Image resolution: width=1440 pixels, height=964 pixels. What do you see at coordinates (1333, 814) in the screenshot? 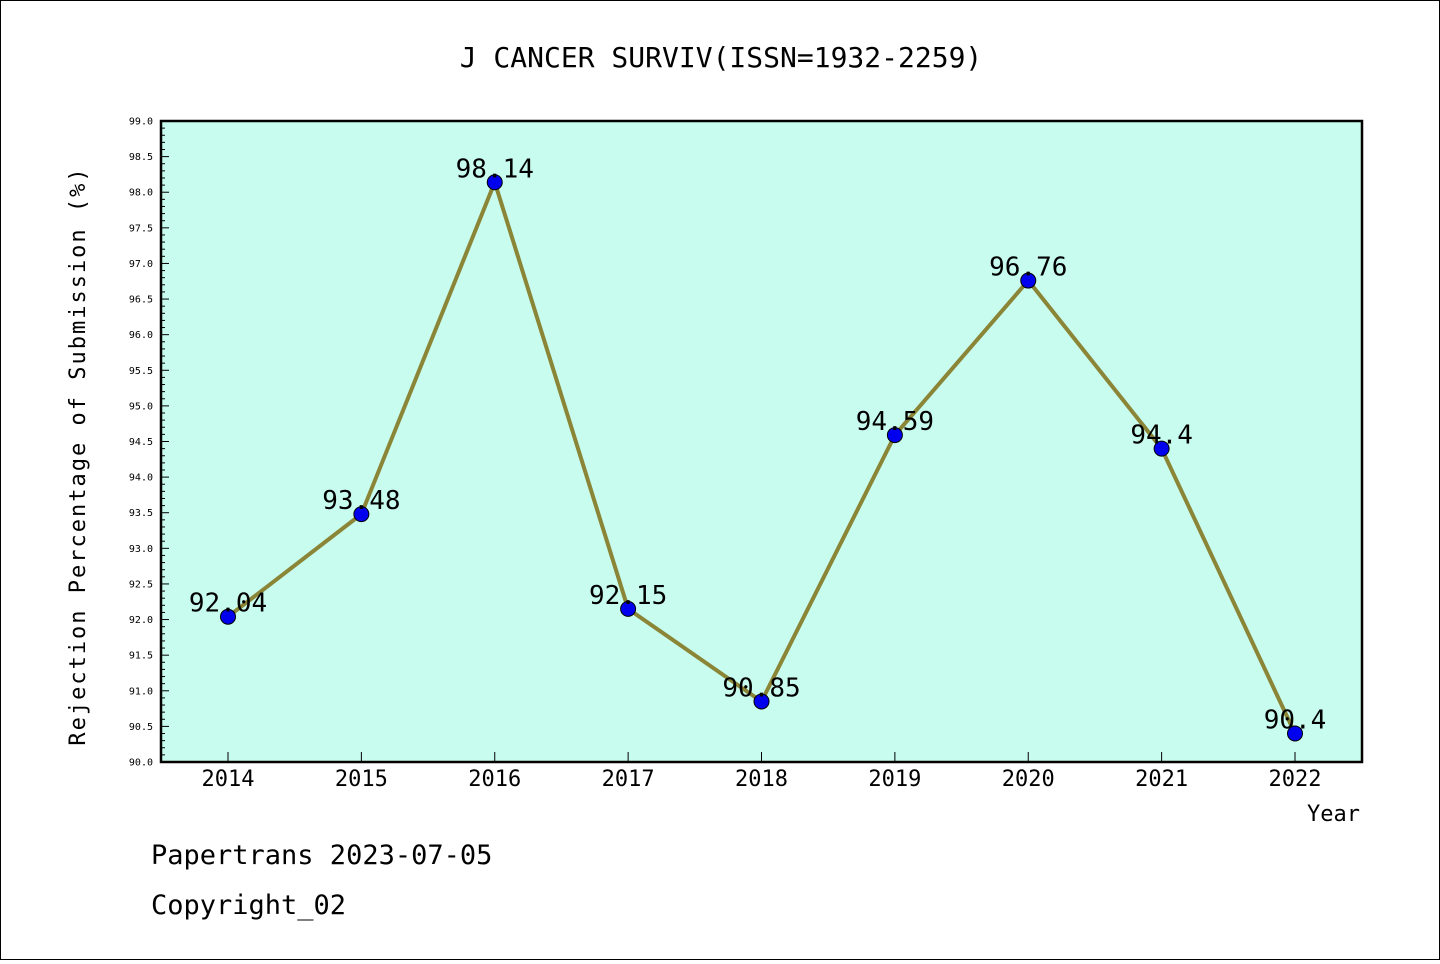
I see `x-axis-title: Year` at bounding box center [1333, 814].